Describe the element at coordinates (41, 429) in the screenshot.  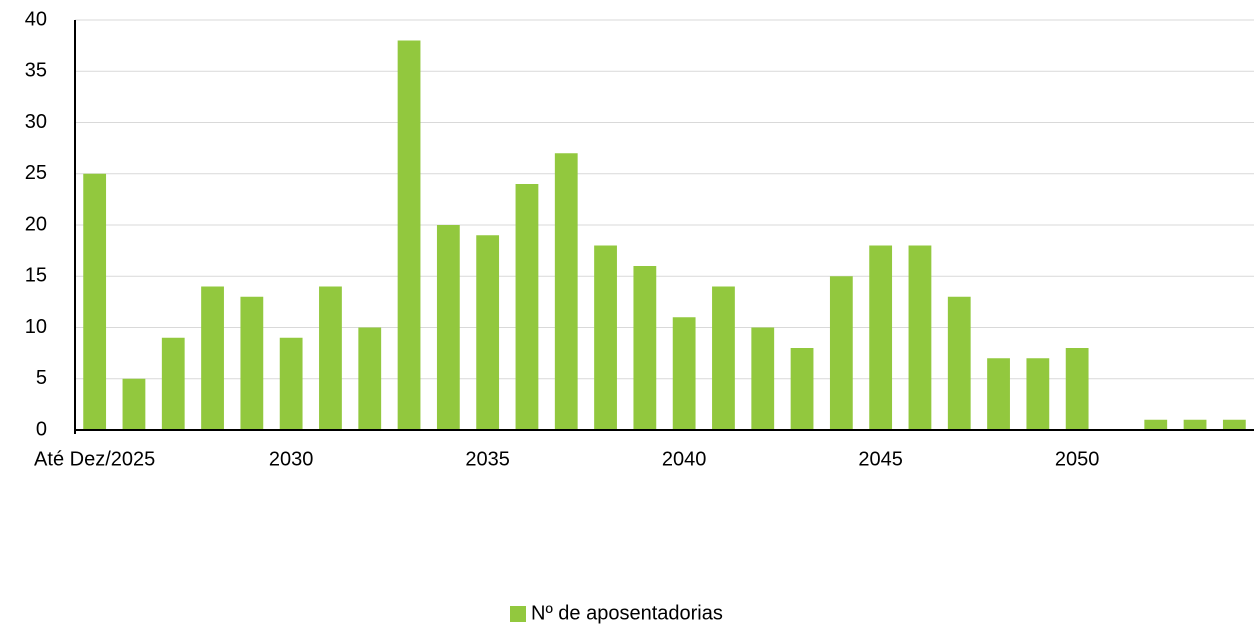
I see `y-tick-label: 0` at that location.